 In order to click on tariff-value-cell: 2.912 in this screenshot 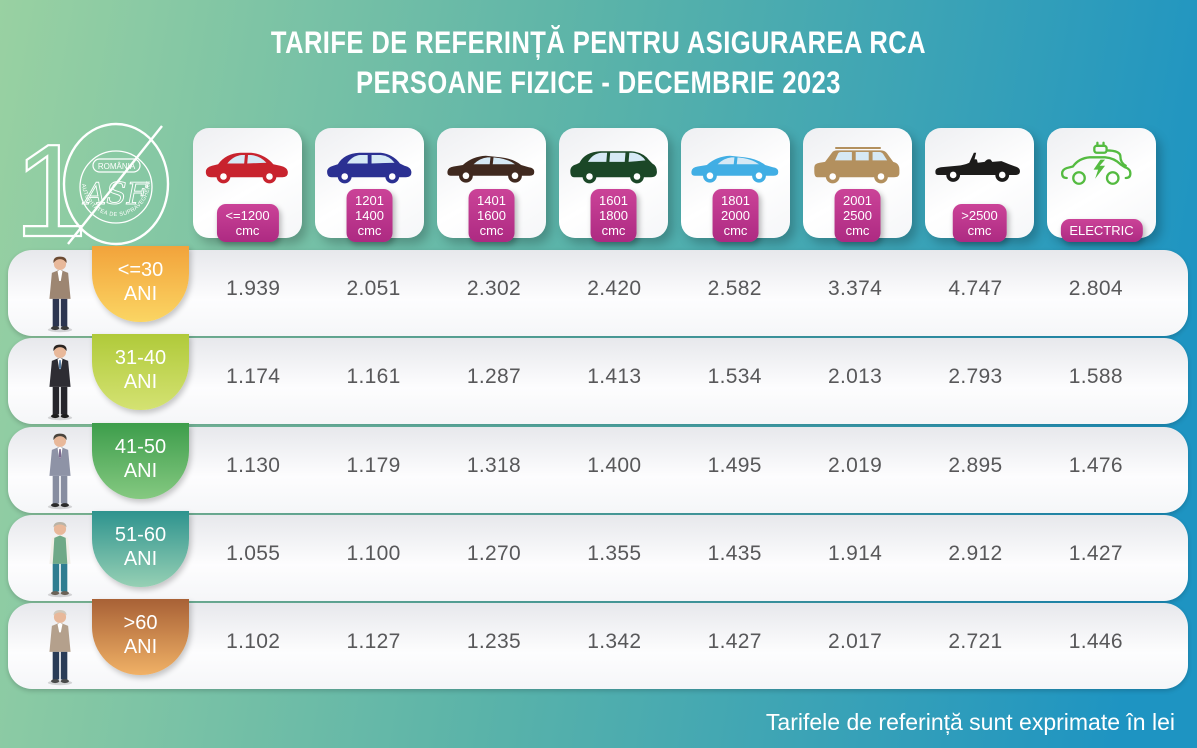, I will do `click(975, 553)`.